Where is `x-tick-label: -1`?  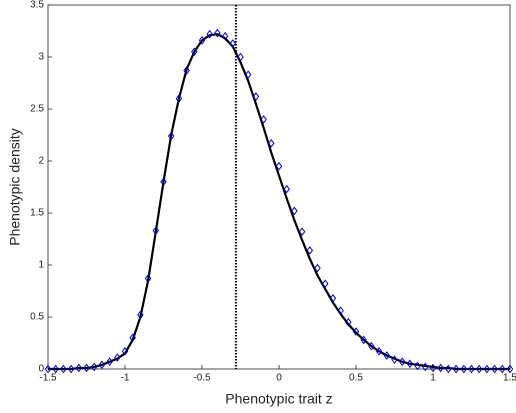 x-tick-label: -1 is located at coordinates (125, 378).